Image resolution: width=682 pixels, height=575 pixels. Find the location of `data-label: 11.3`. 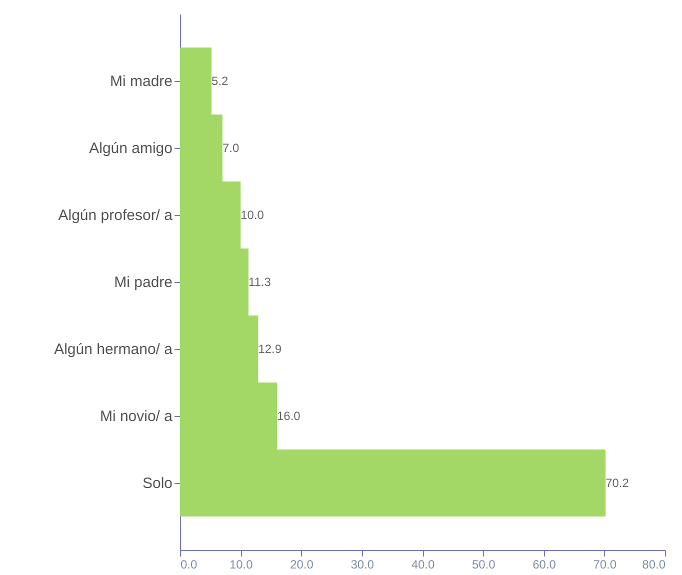

data-label: 11.3 is located at coordinates (260, 282).